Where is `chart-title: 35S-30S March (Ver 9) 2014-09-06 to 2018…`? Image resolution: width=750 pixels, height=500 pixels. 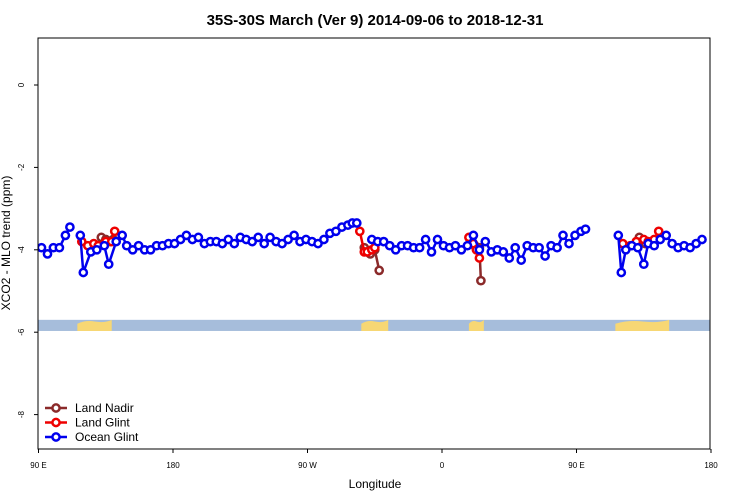 chart-title: 35S-30S March (Ver 9) 2014-09-06 to 2018… is located at coordinates (375, 20).